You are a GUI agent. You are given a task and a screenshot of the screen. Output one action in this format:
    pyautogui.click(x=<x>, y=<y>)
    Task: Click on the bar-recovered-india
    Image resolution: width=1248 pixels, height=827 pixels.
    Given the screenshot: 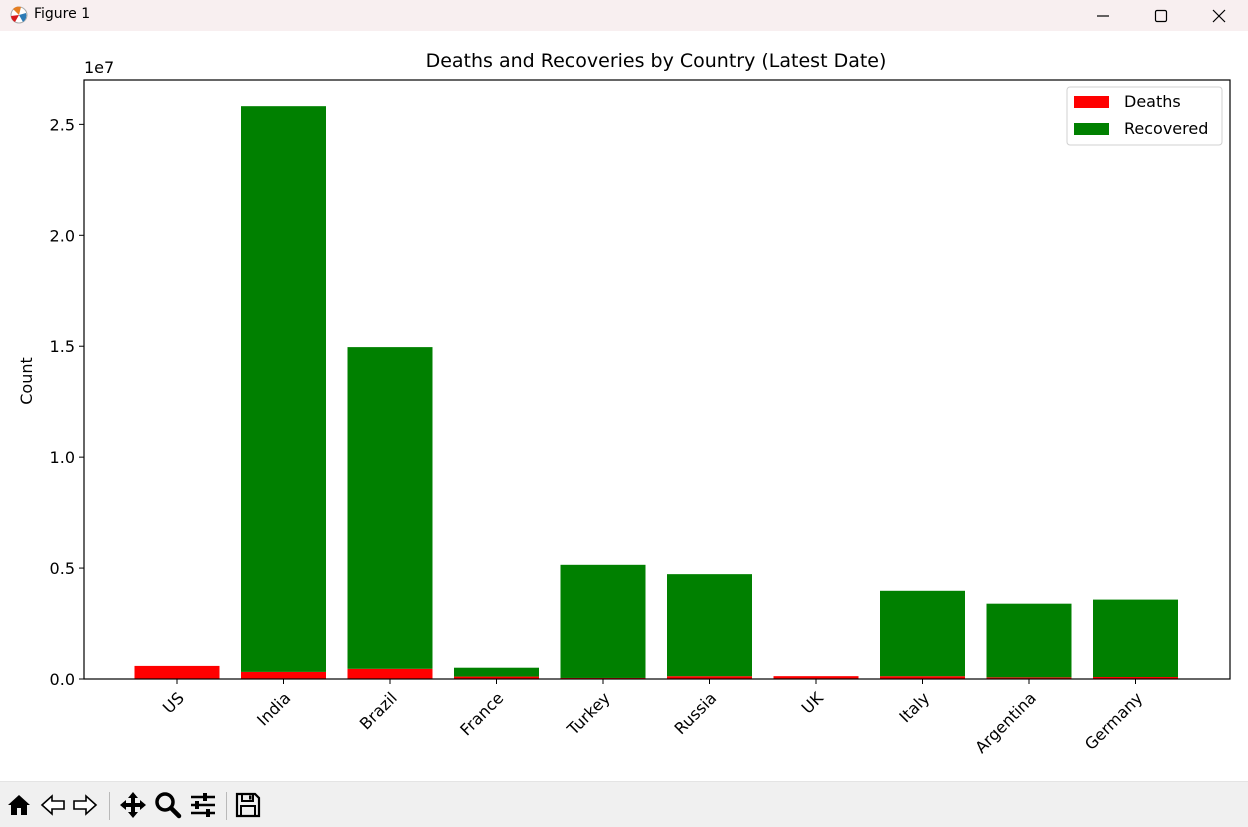 What is the action you would take?
    pyautogui.click(x=283, y=389)
    